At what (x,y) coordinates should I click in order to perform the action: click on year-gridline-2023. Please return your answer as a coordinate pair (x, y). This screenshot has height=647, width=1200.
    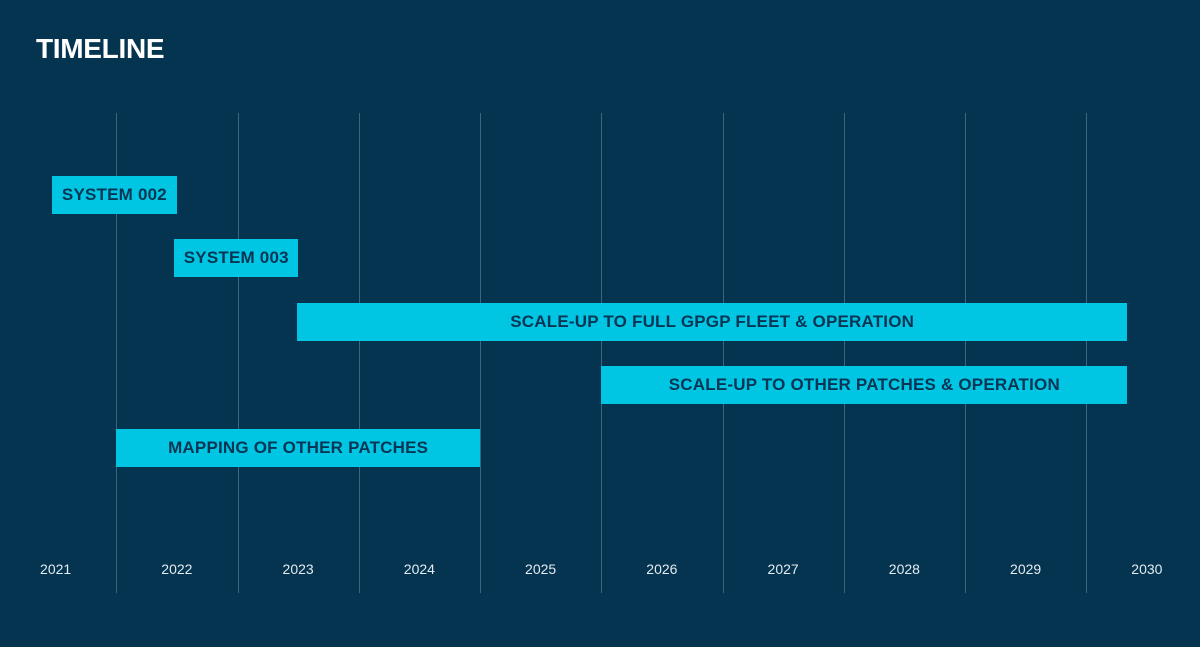
    Looking at the image, I should click on (238, 353).